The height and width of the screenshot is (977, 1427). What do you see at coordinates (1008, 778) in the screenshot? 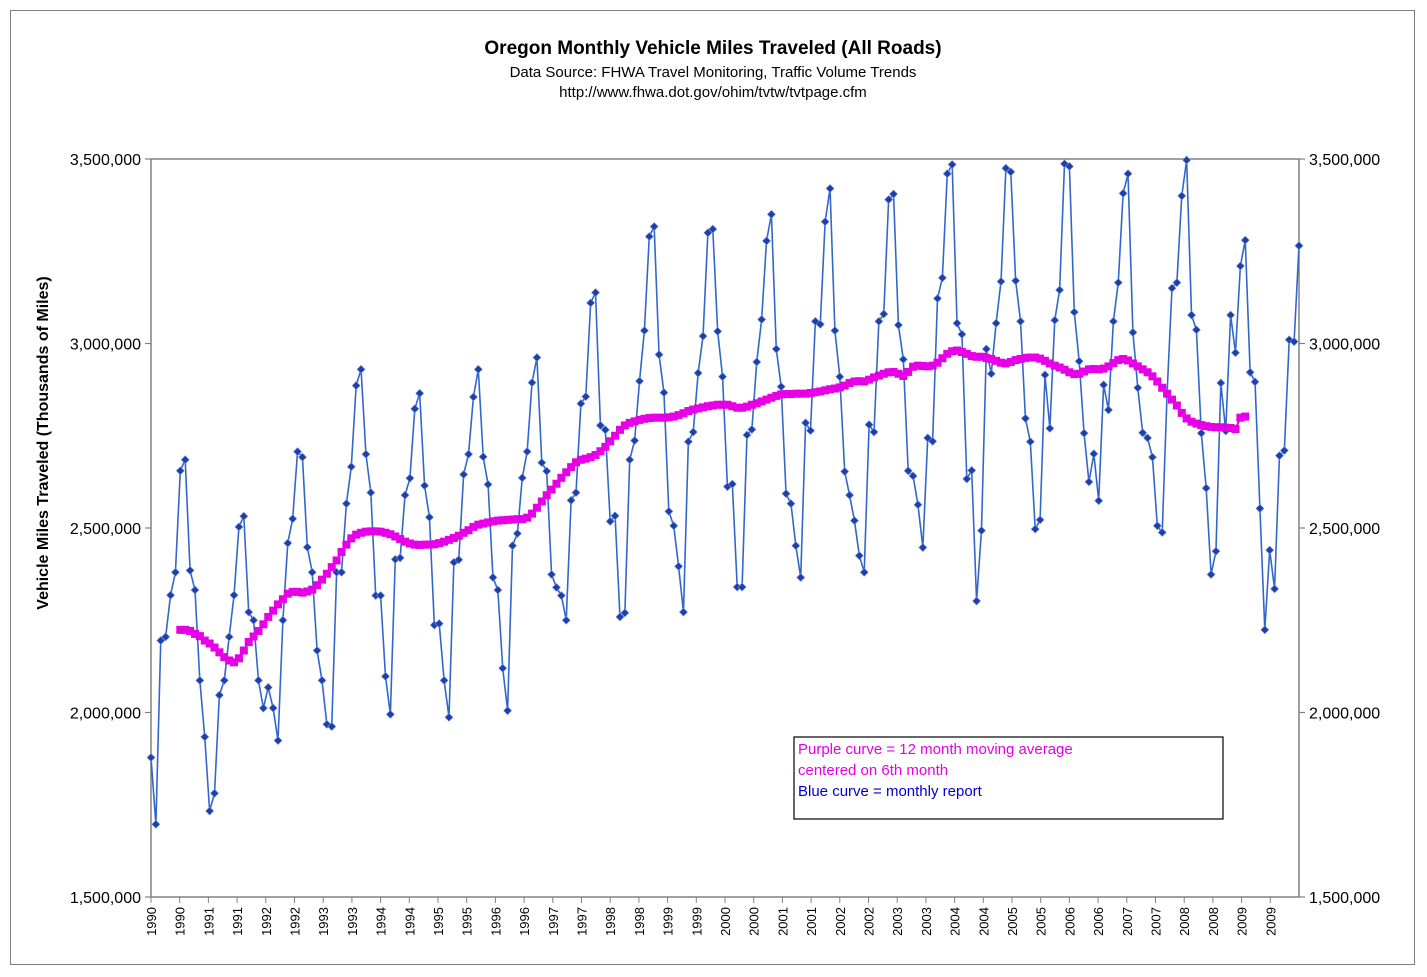
I see `legend-box` at bounding box center [1008, 778].